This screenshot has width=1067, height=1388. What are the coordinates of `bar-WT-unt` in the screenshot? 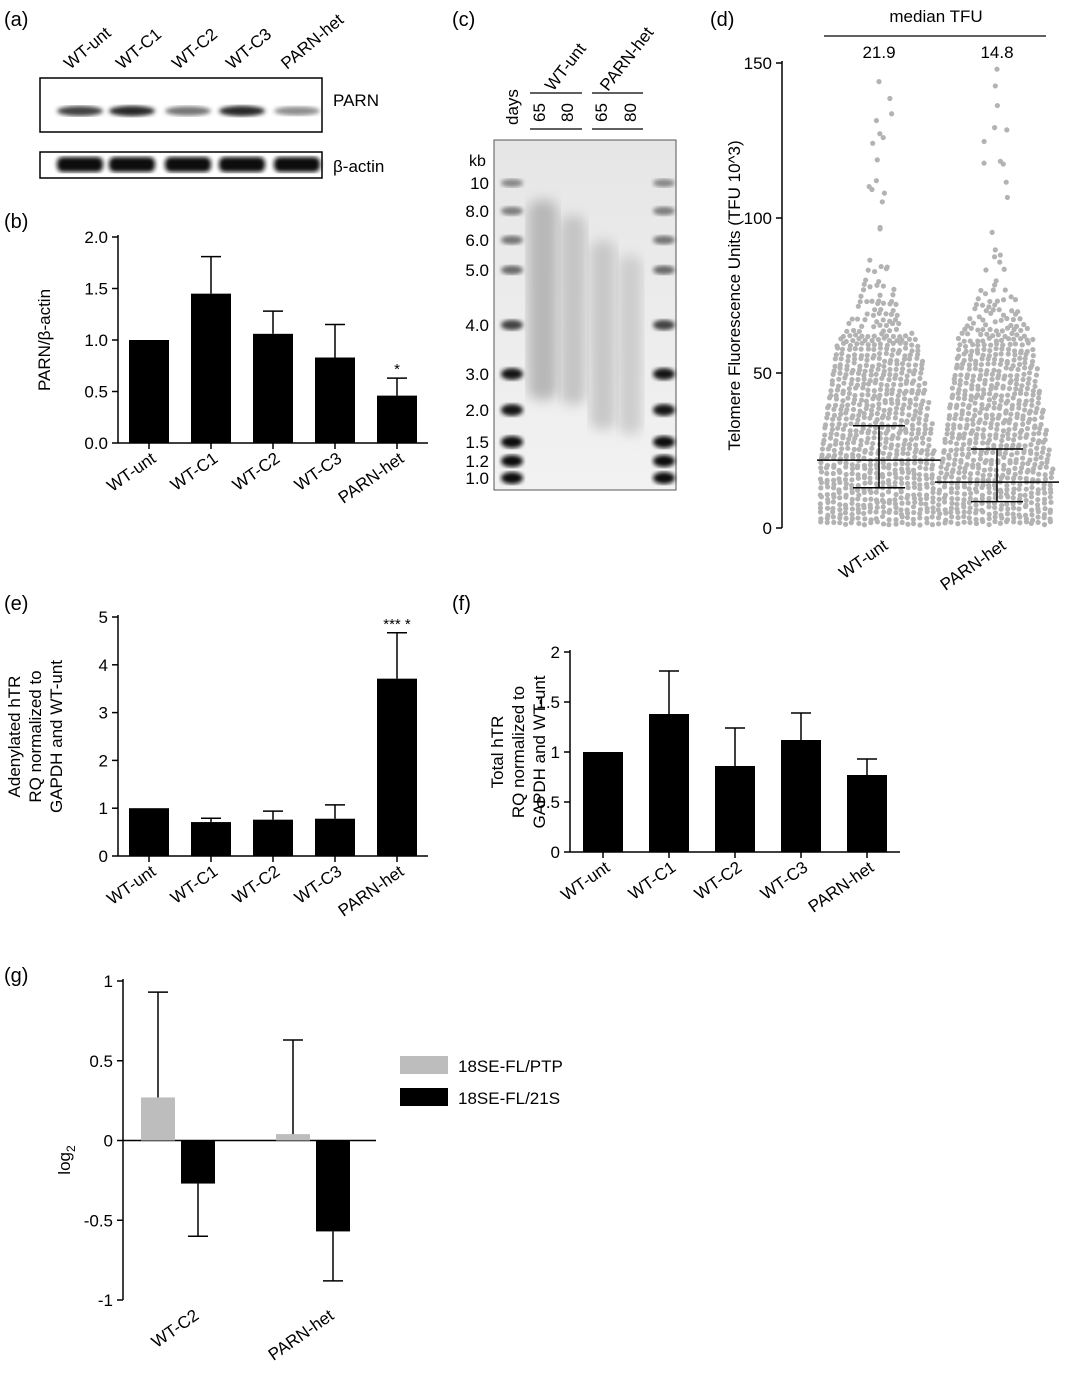 It's located at (149, 832).